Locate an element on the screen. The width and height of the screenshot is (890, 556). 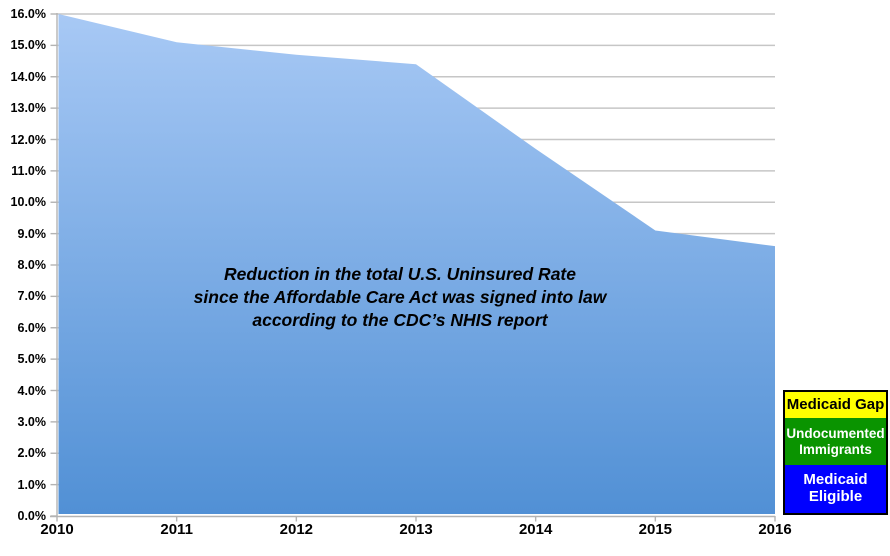
y-tick-label: 3.0% is located at coordinates (32, 421).